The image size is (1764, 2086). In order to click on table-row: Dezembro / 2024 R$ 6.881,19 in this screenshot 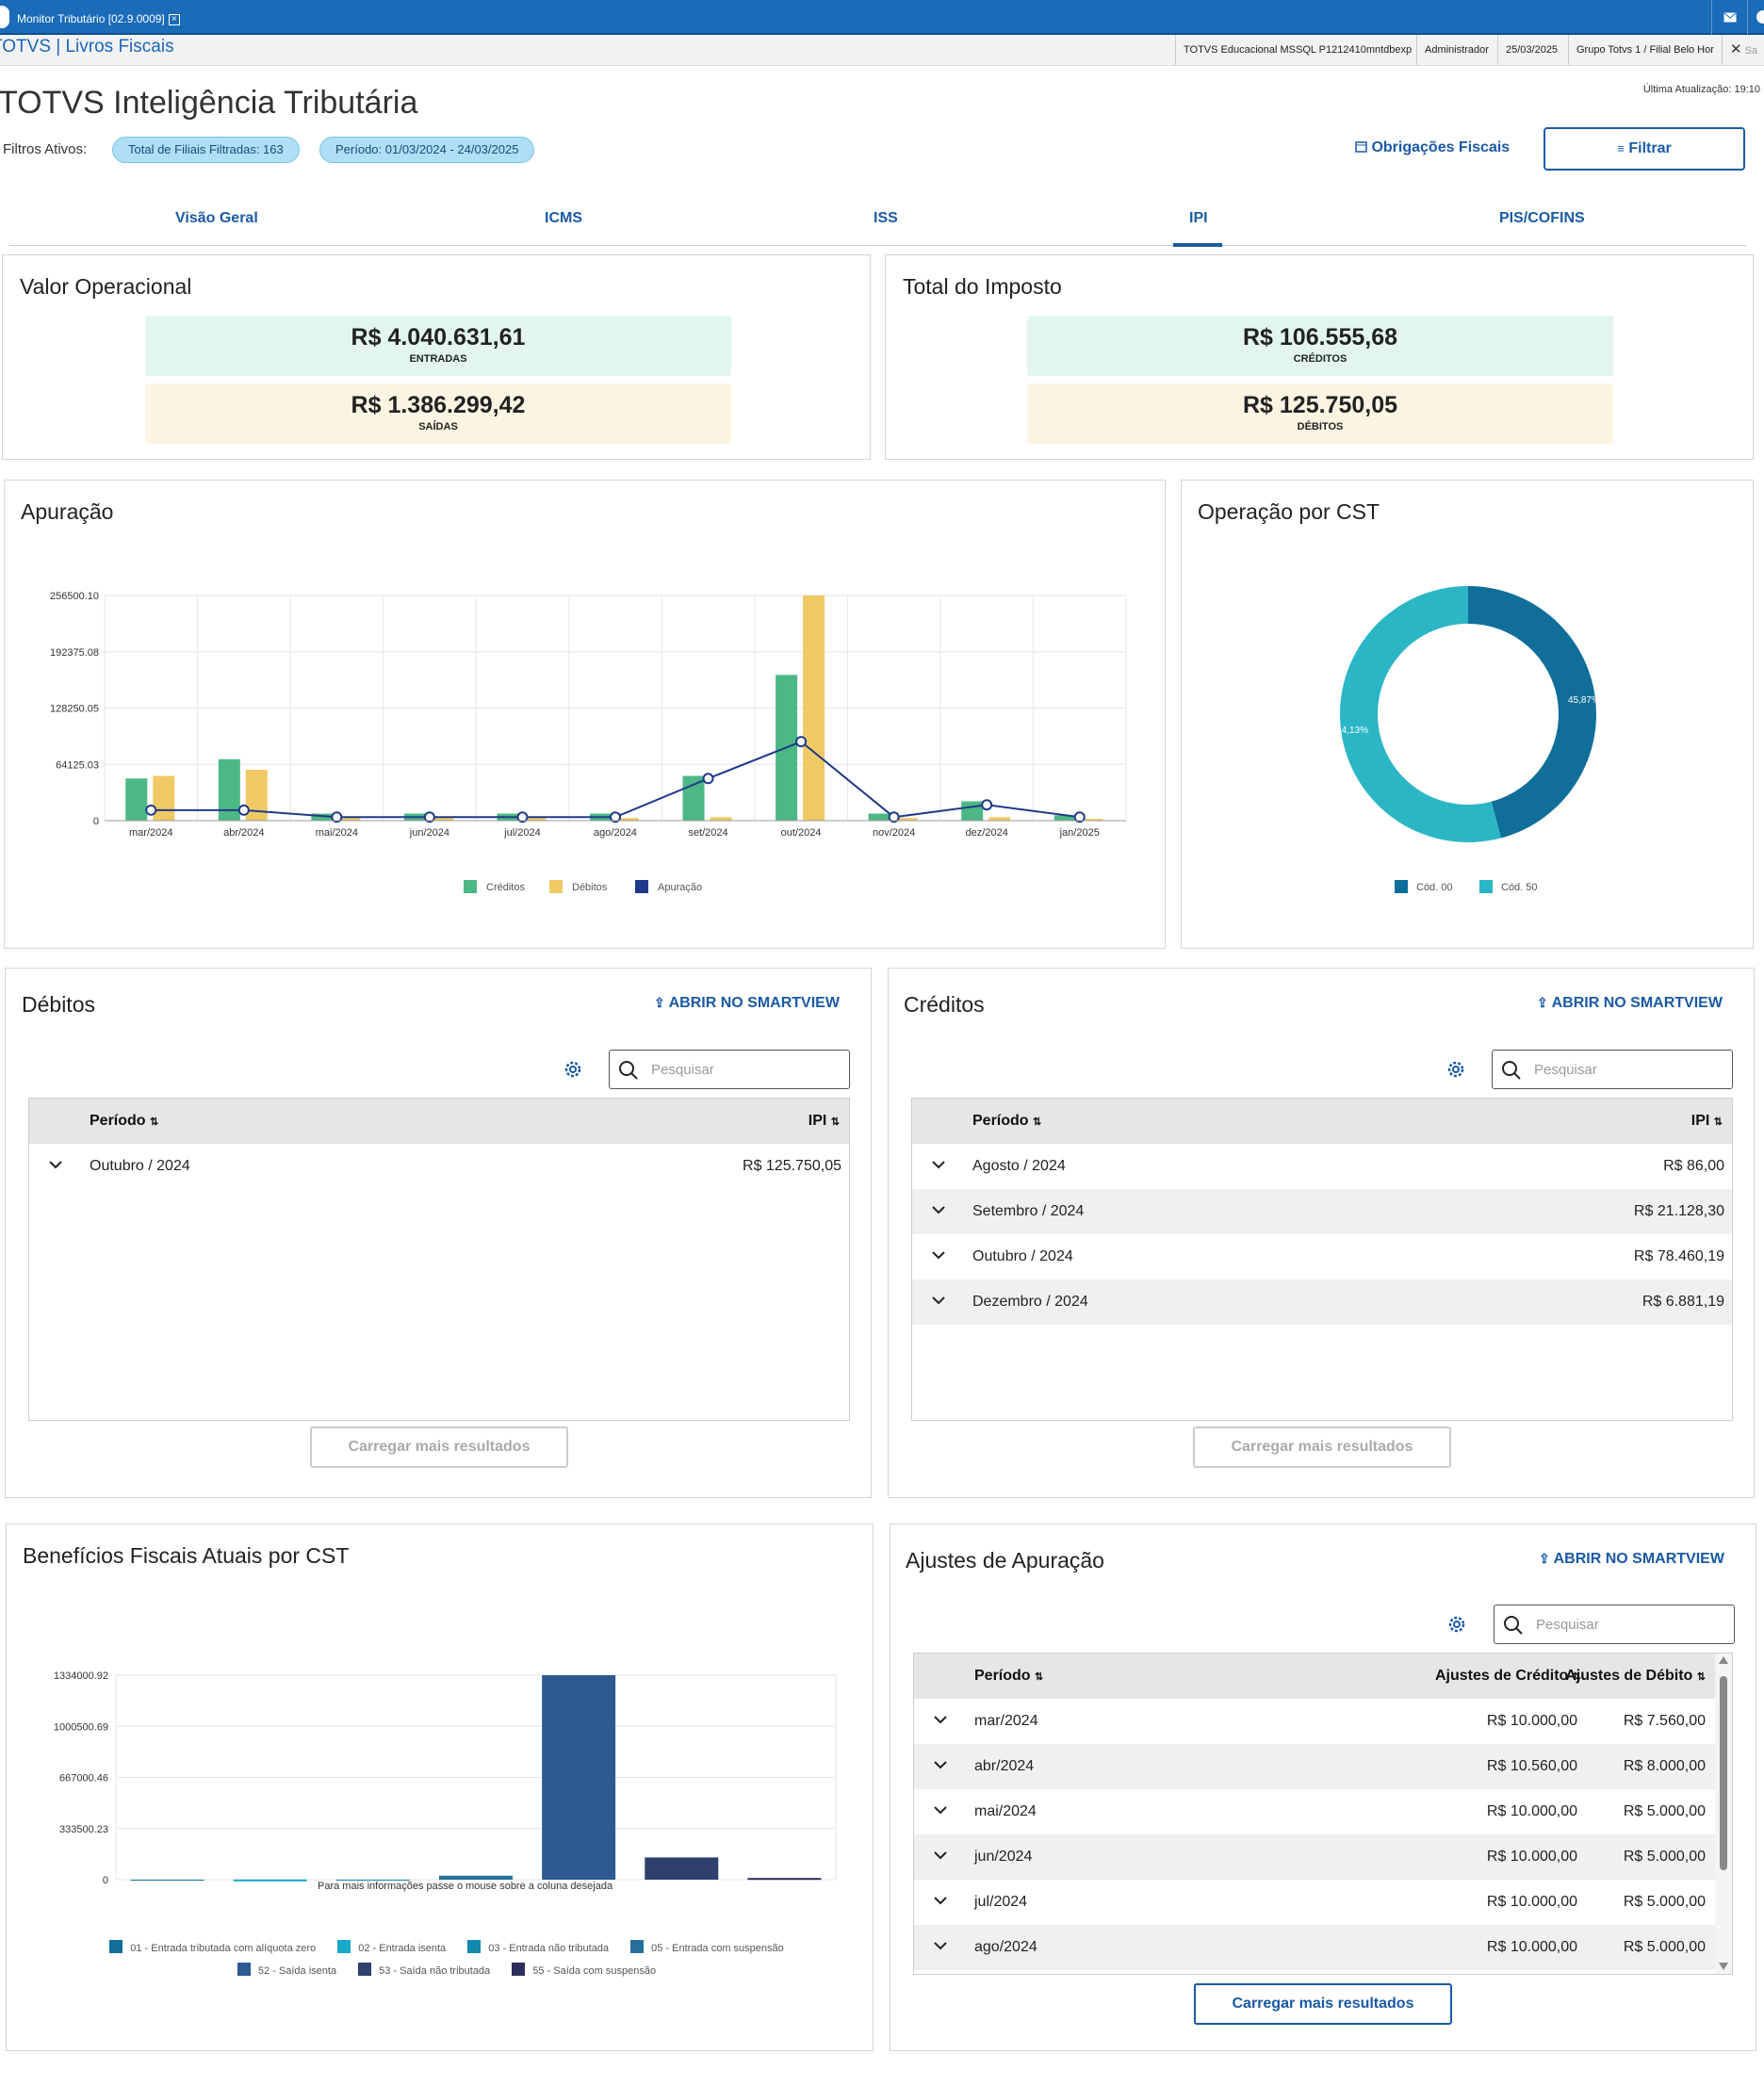, I will do `click(1322, 1302)`.